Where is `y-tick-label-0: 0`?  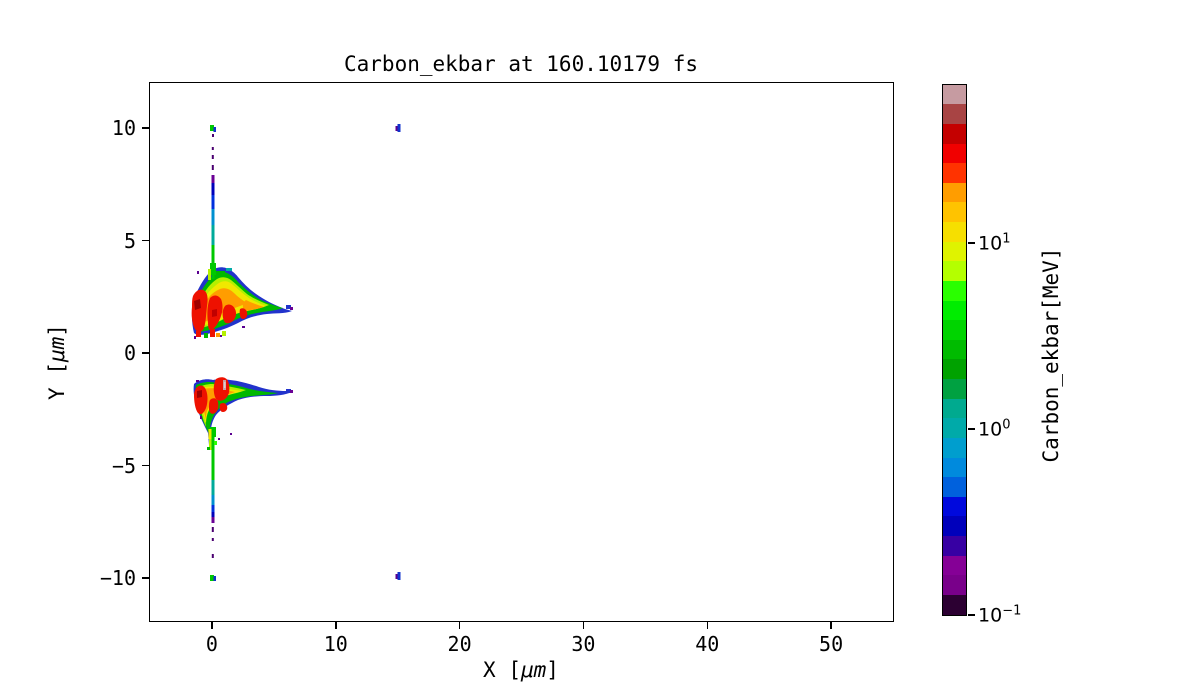 y-tick-label-0: 0 is located at coordinates (129, 353).